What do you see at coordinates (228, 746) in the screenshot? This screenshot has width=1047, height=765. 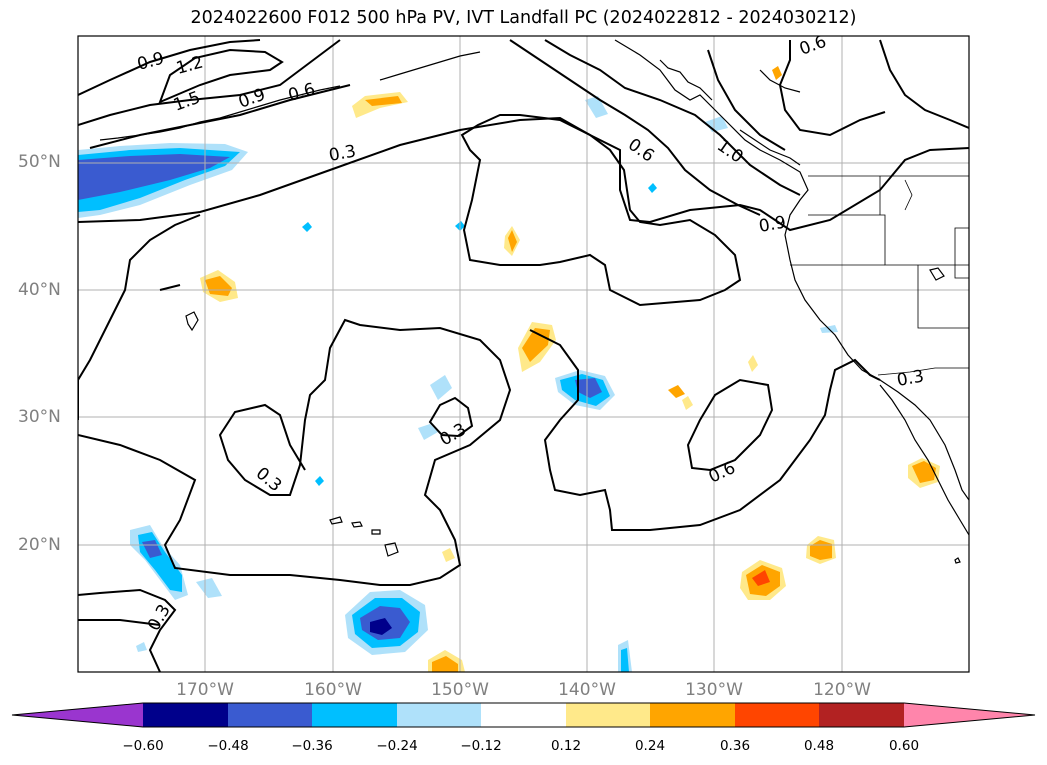 I see `colorbar-tick: −0.48` at bounding box center [228, 746].